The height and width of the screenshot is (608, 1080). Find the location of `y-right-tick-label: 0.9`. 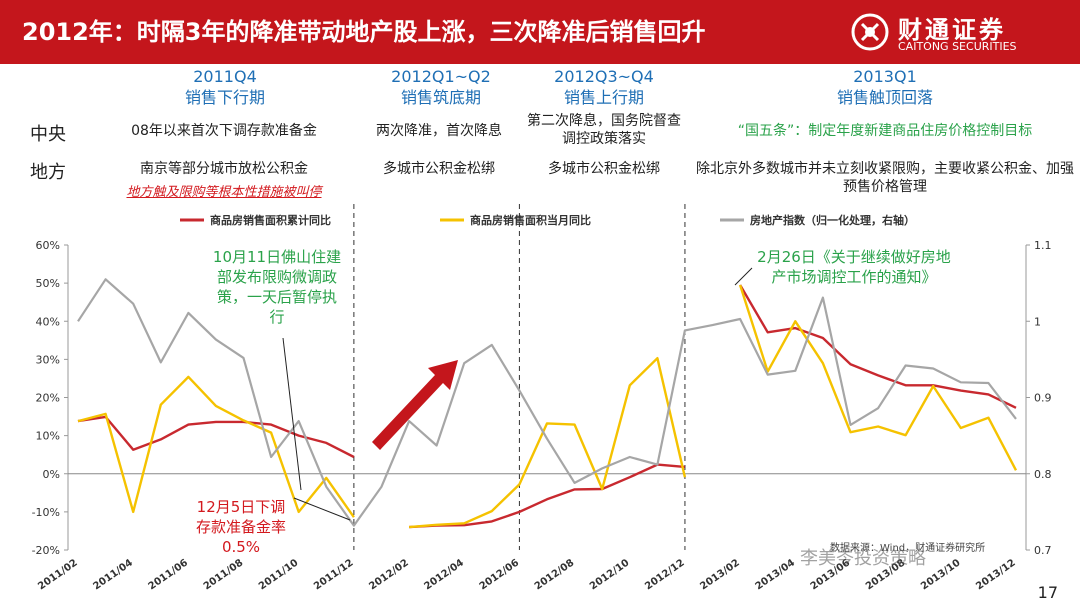

y-right-tick-label: 0.9 is located at coordinates (1043, 398).